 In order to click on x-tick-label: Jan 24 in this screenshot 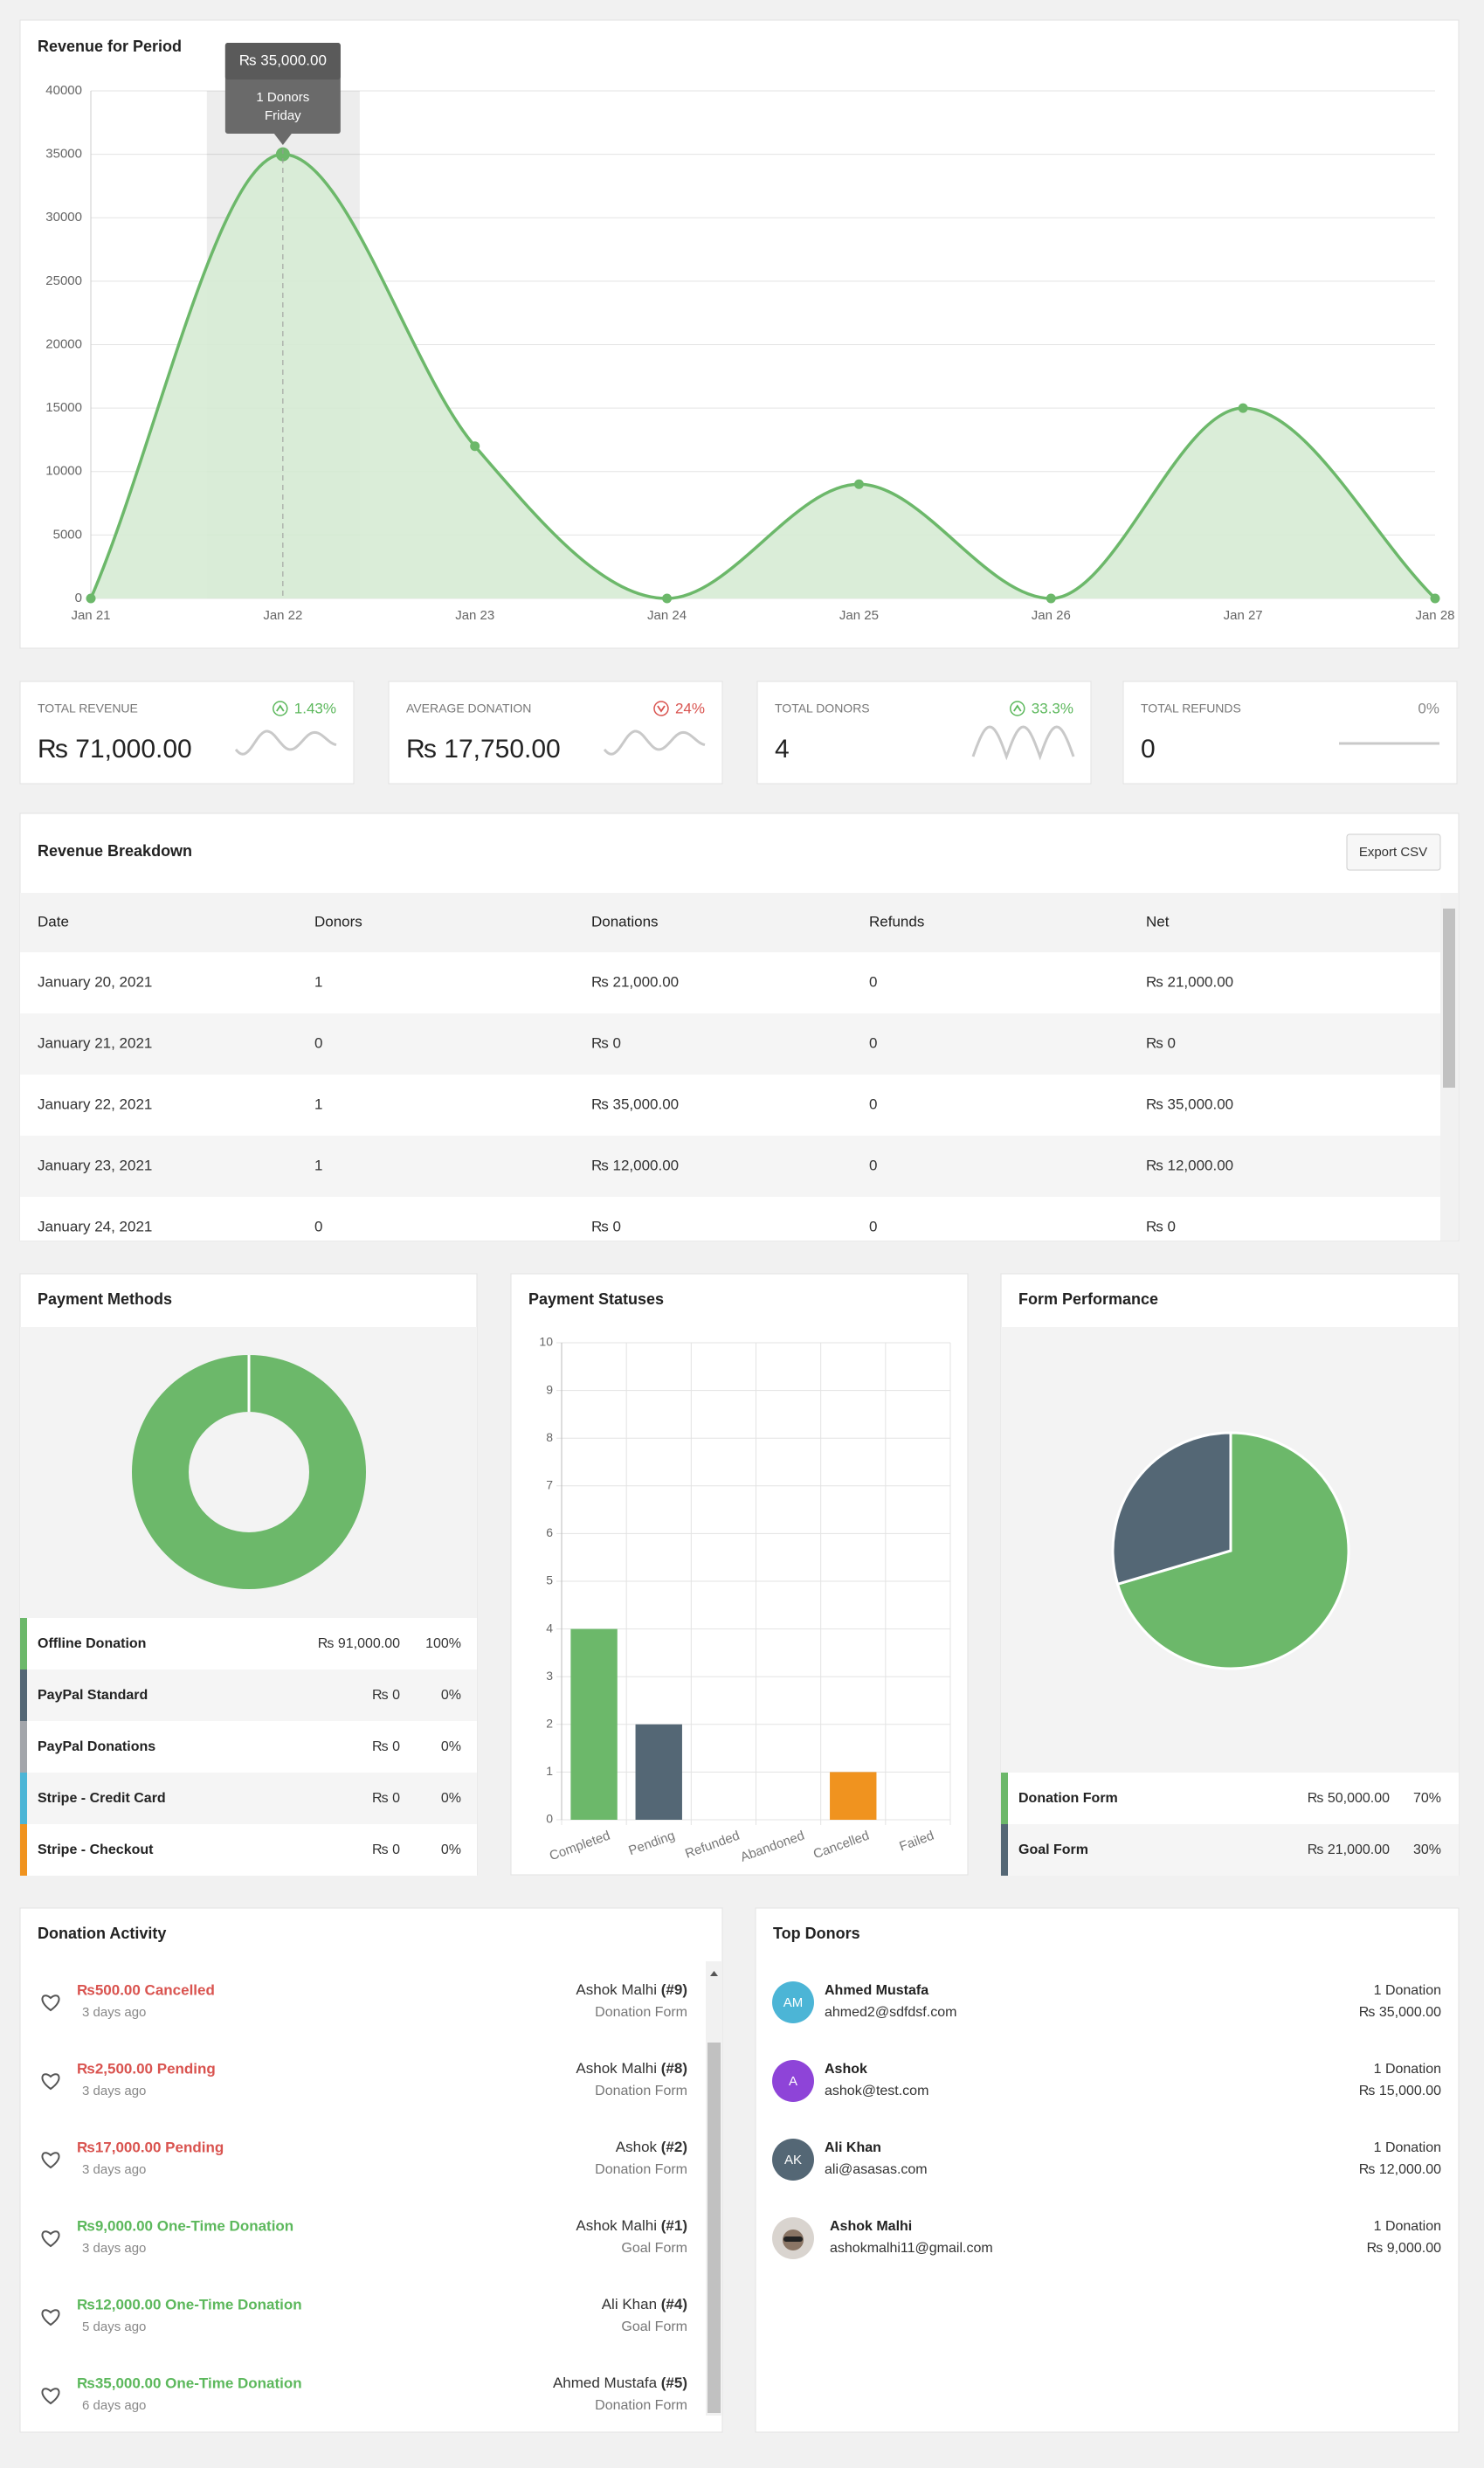, I will do `click(667, 615)`.